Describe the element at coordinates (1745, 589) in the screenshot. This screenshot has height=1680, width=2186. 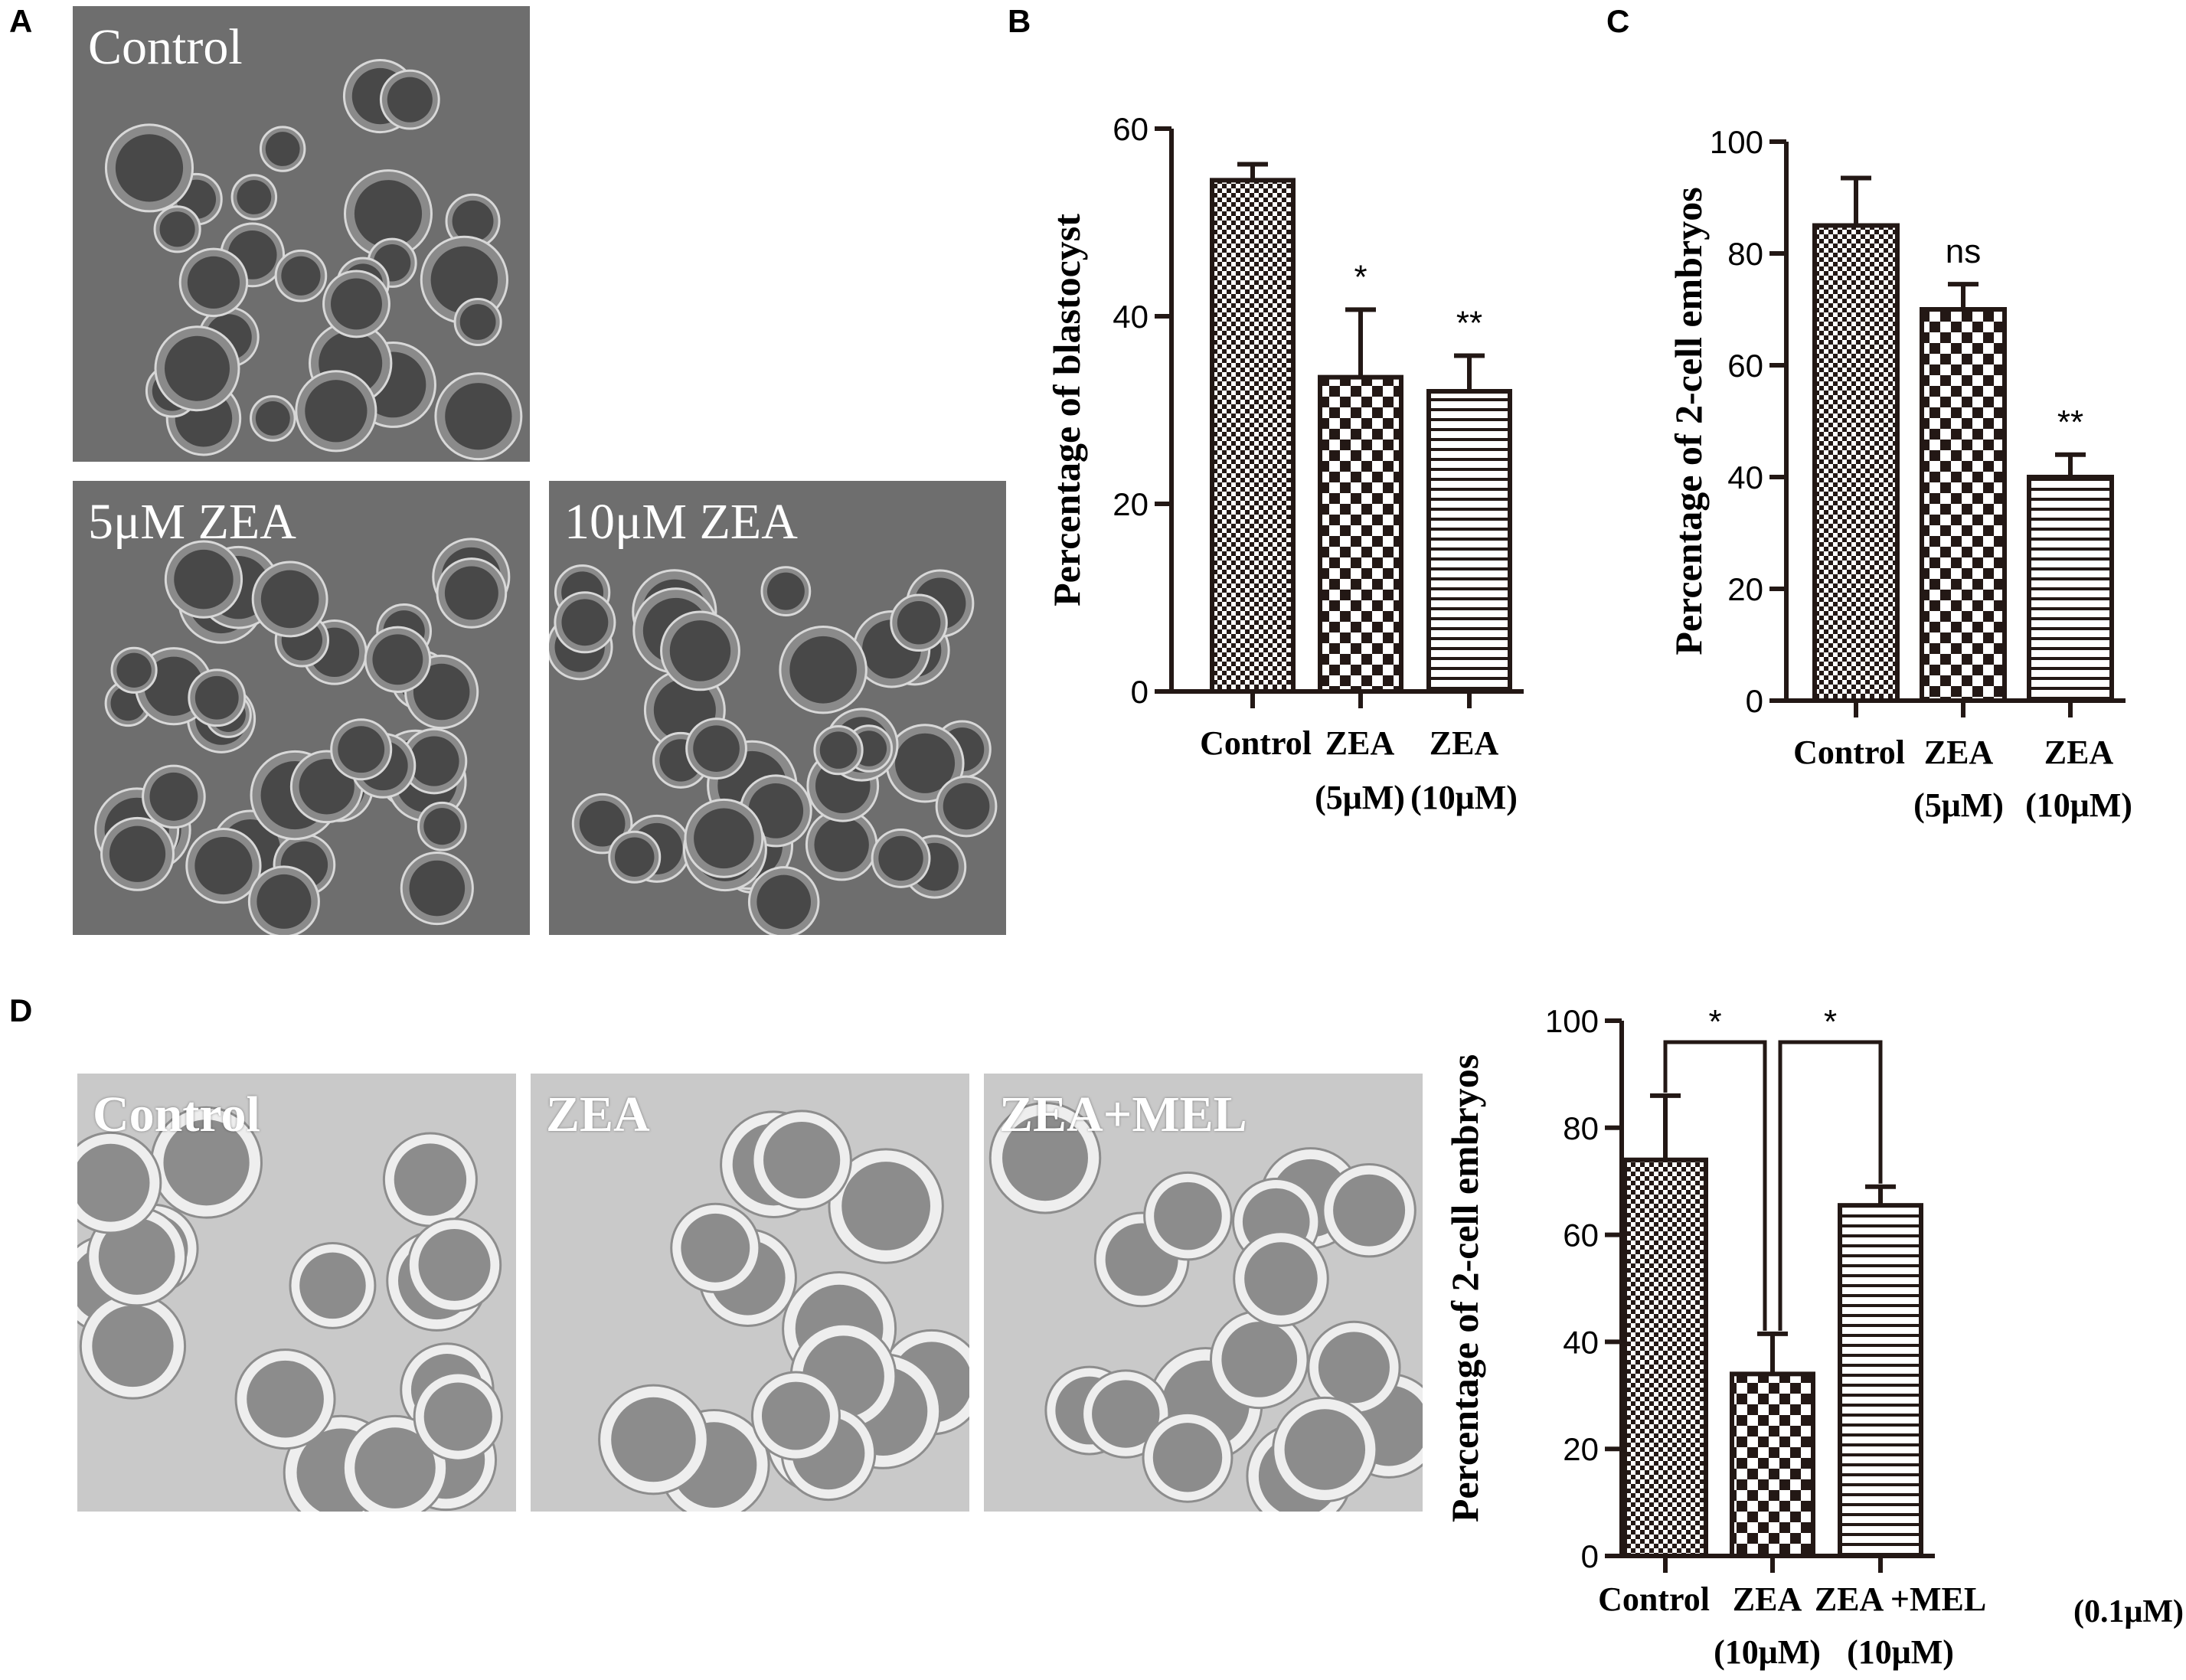
I see `y-tick-label: 20` at that location.